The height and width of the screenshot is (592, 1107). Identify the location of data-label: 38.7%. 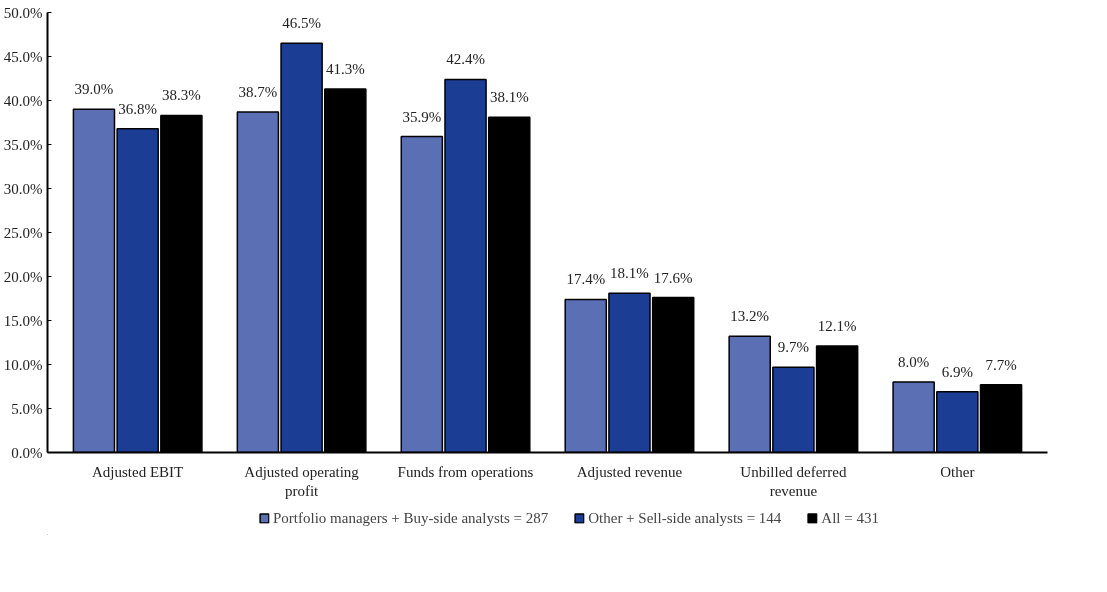
(258, 91).